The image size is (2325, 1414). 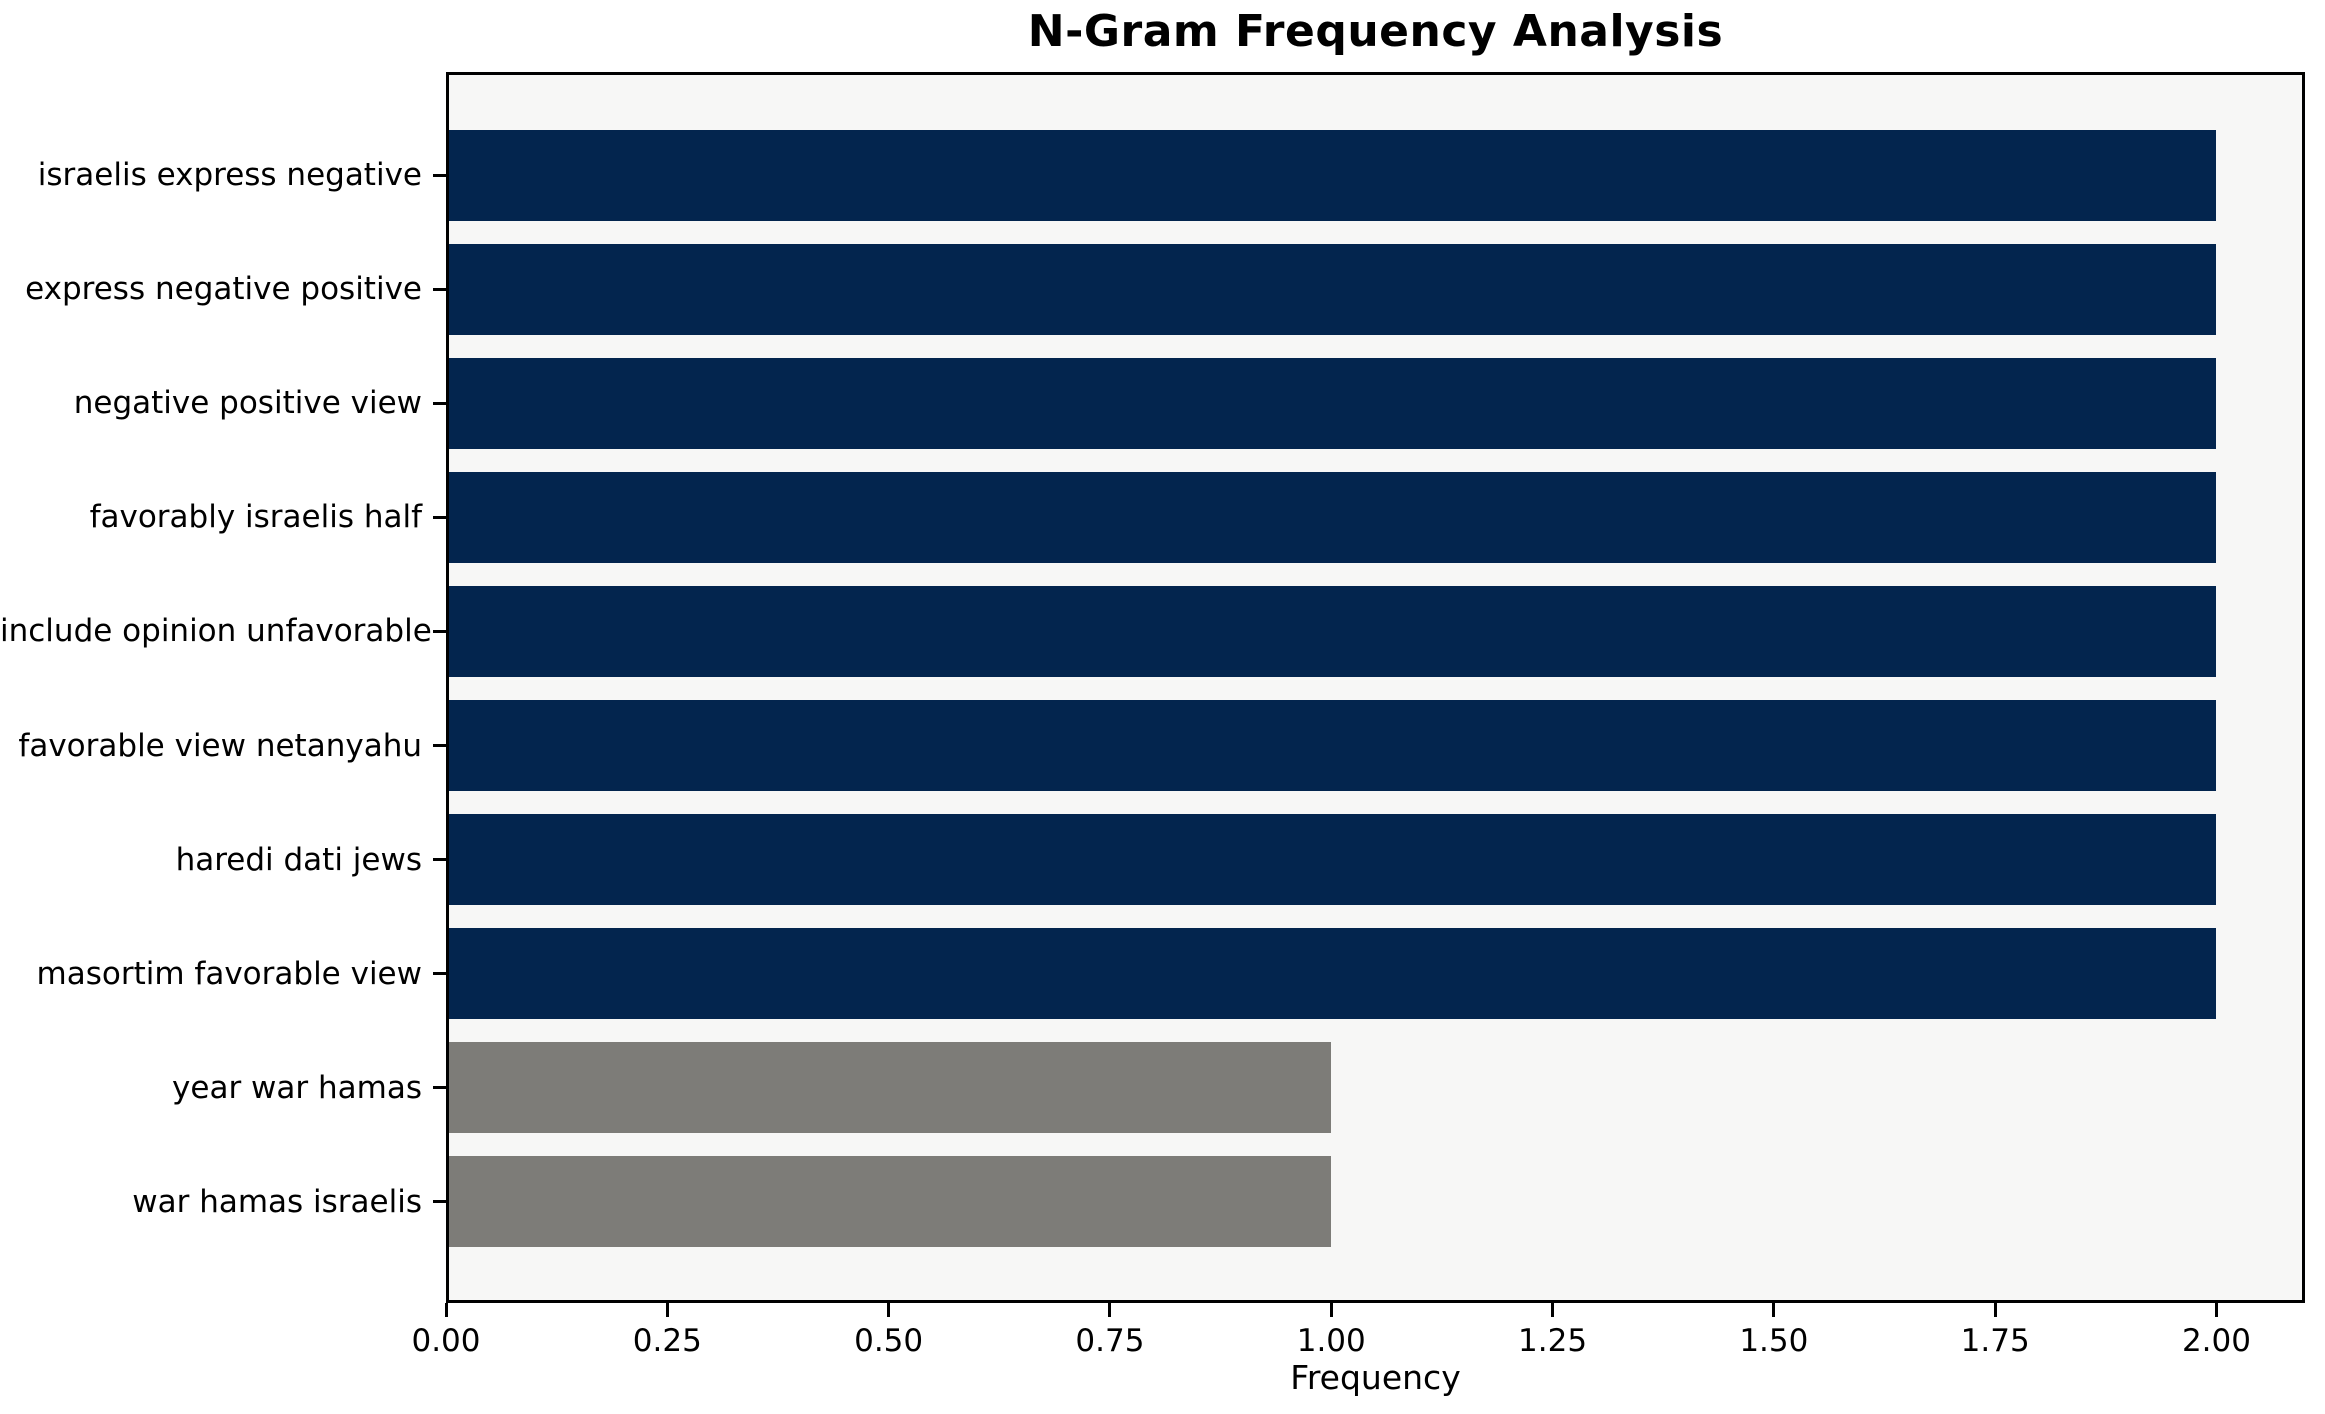 What do you see at coordinates (216, 631) in the screenshot?
I see `y-tick-label: include opinion unfavorable` at bounding box center [216, 631].